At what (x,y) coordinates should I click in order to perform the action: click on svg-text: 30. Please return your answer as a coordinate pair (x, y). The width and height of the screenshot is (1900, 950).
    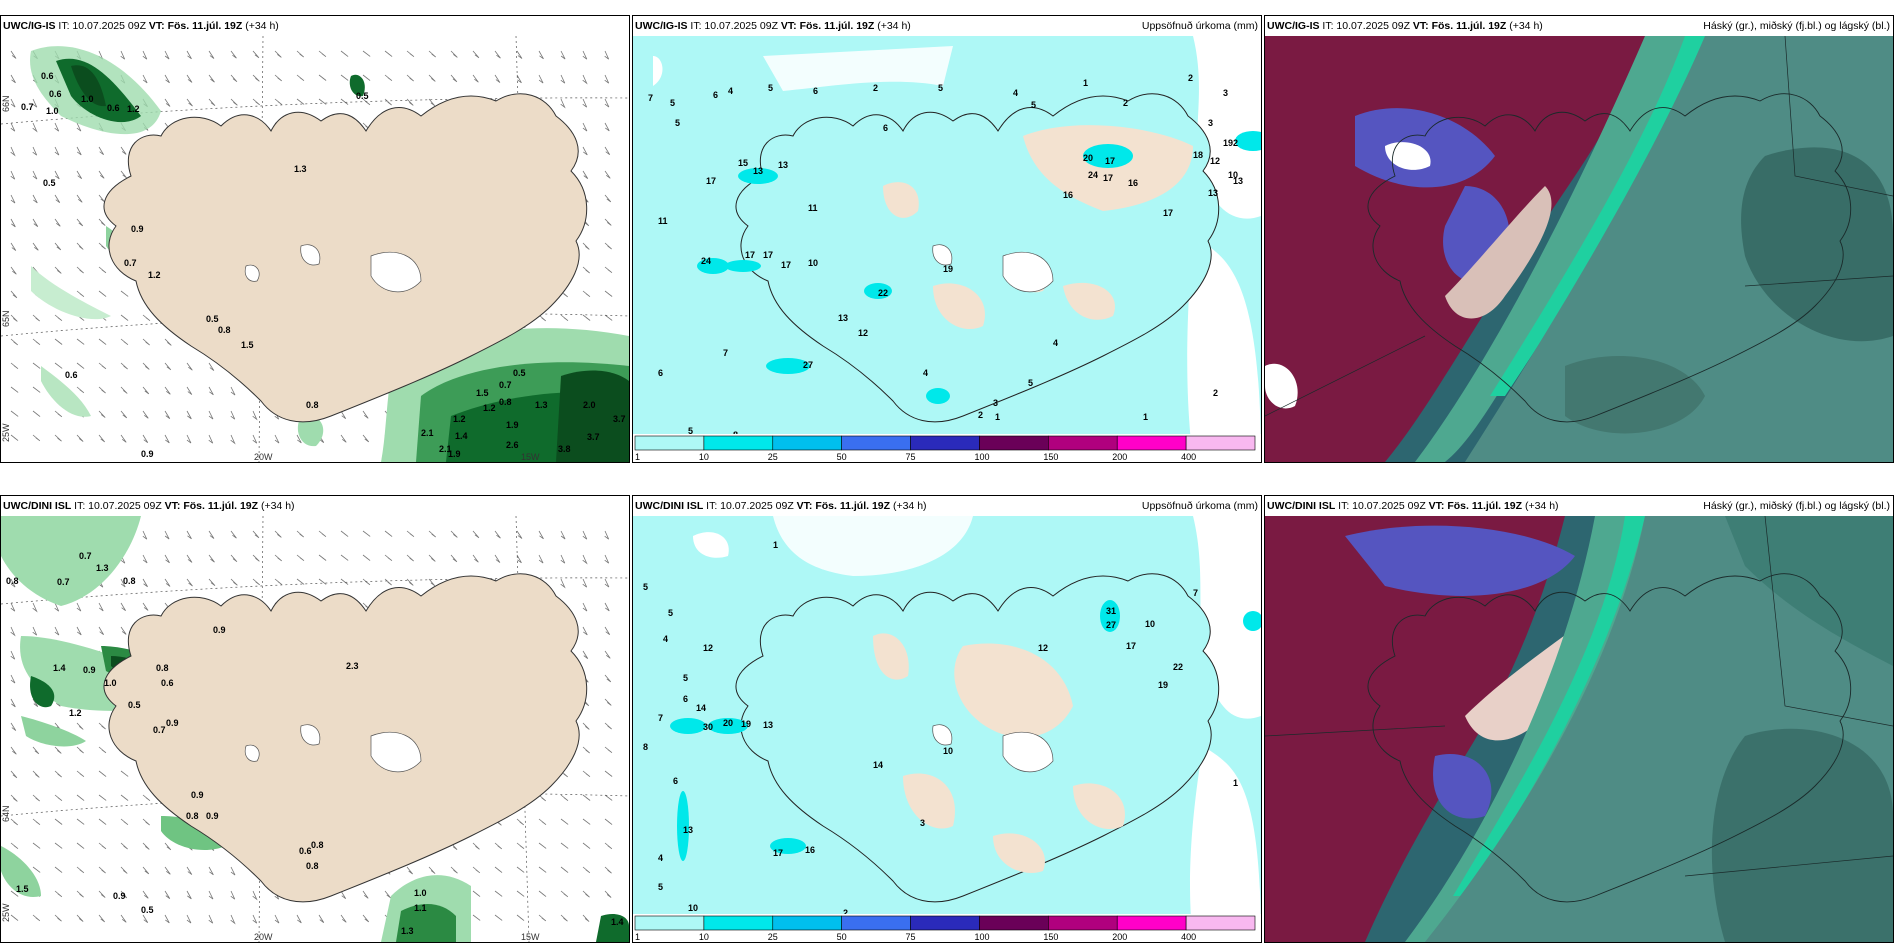
    Looking at the image, I should click on (708, 727).